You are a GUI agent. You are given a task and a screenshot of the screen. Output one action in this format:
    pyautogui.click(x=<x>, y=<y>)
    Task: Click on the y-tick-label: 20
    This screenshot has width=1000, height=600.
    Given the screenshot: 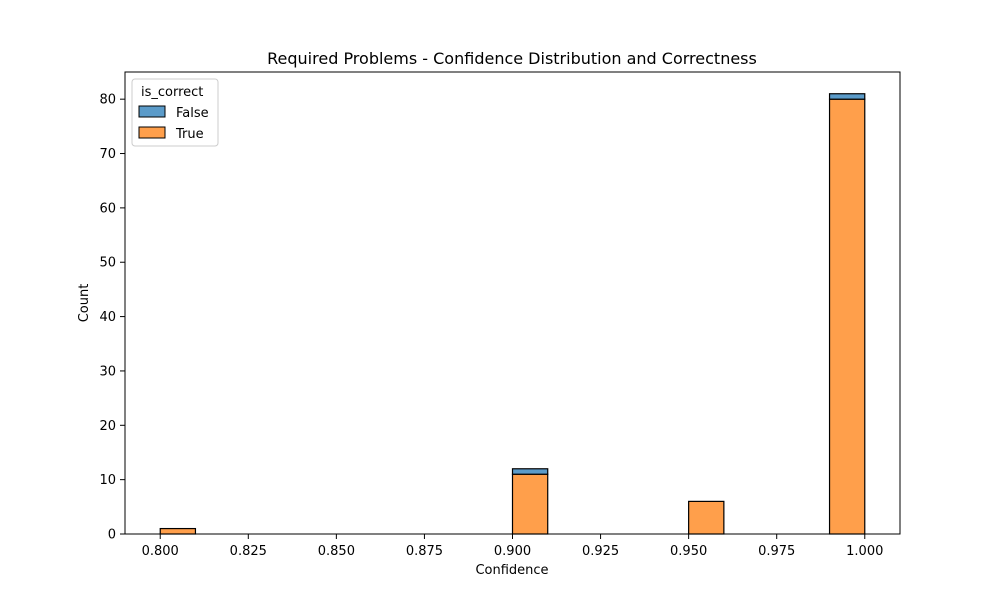 What is the action you would take?
    pyautogui.click(x=107, y=426)
    